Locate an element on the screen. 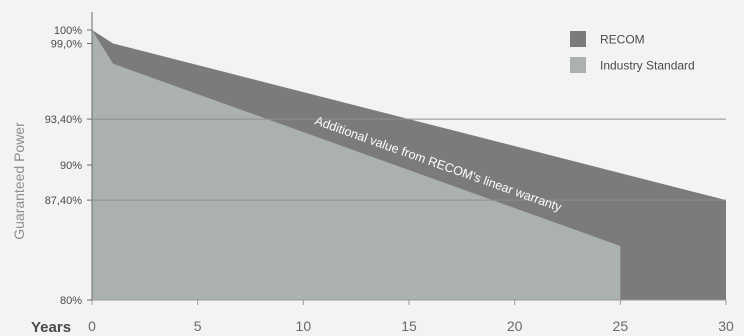 The height and width of the screenshot is (336, 744). legend-label: RECOM is located at coordinates (622, 40).